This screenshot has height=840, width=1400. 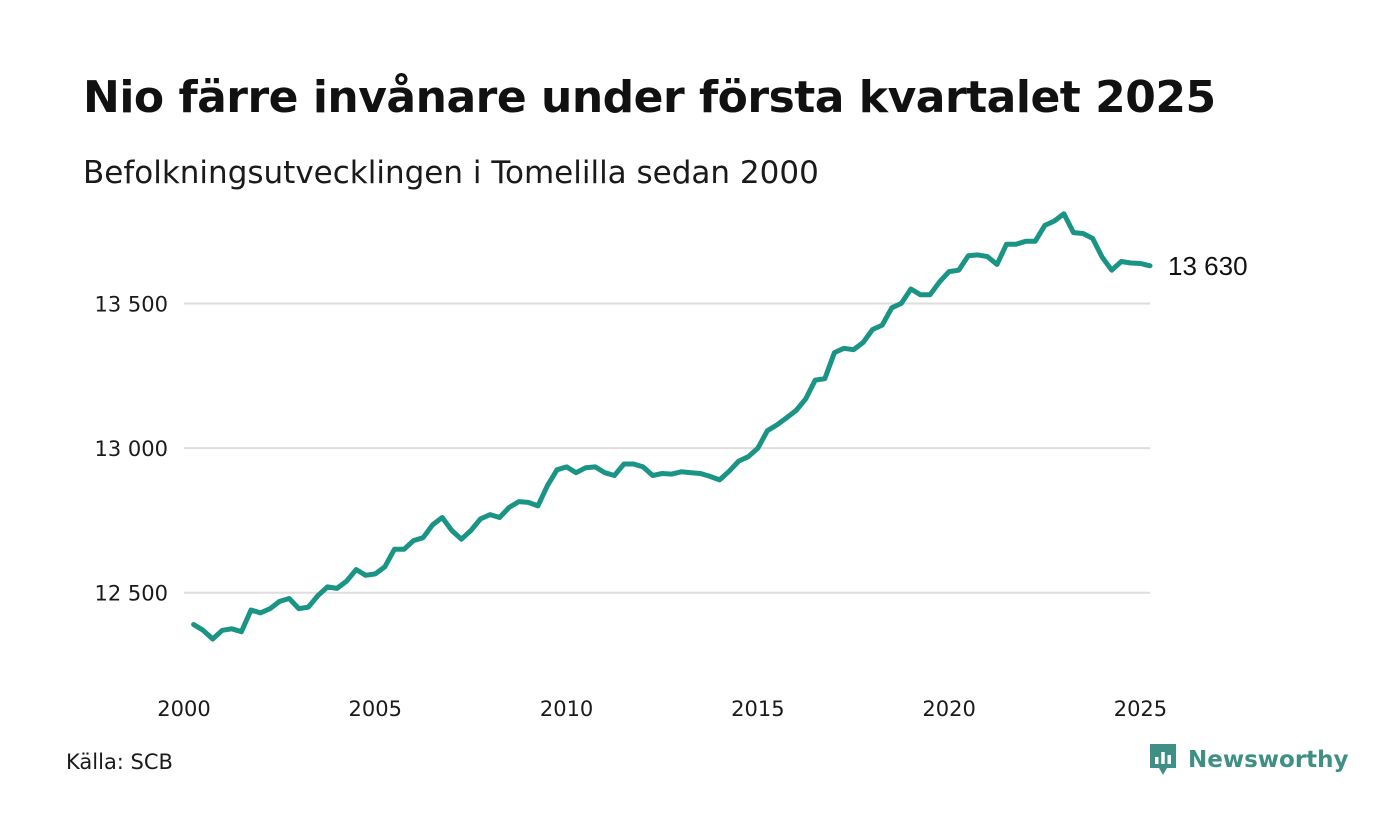 I want to click on newsworthy-logo-icon, so click(x=1163, y=759).